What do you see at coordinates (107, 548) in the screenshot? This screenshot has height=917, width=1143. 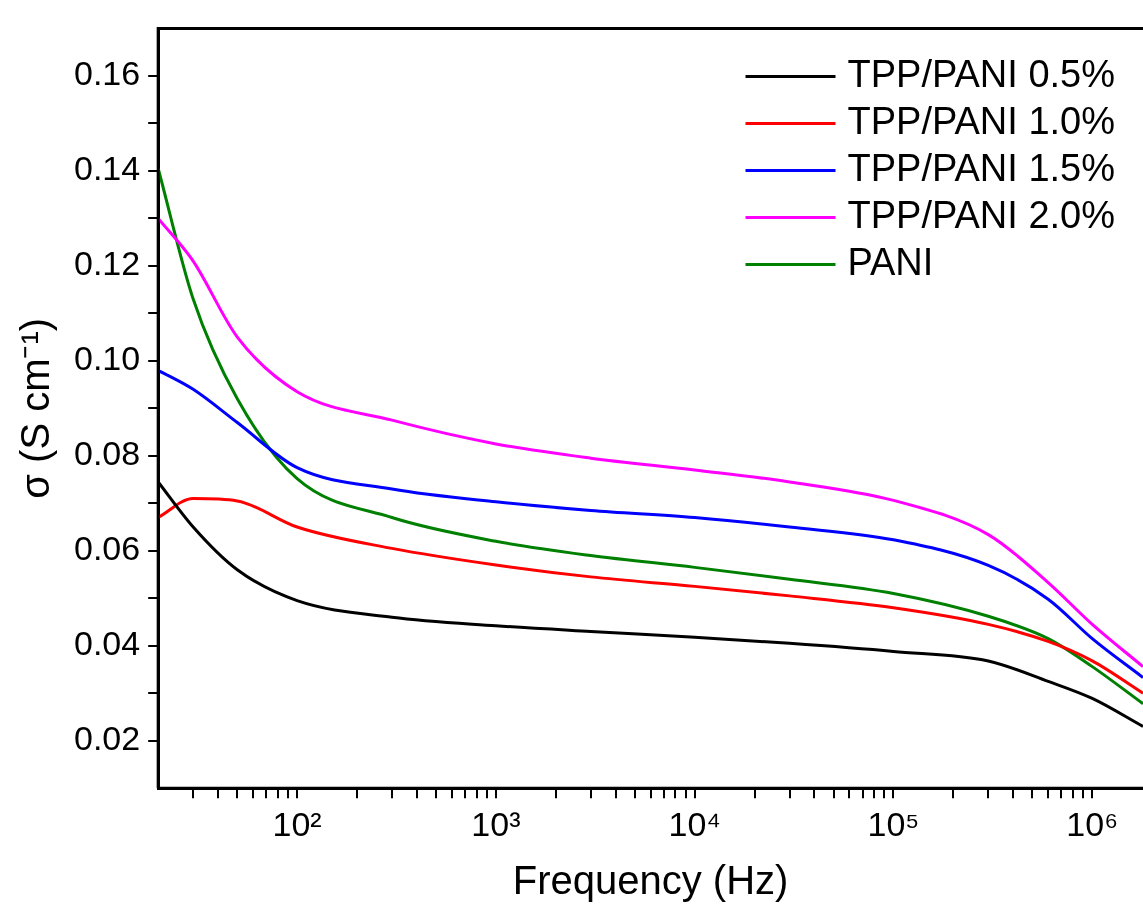 I see `y-tick-label: 0.06` at bounding box center [107, 548].